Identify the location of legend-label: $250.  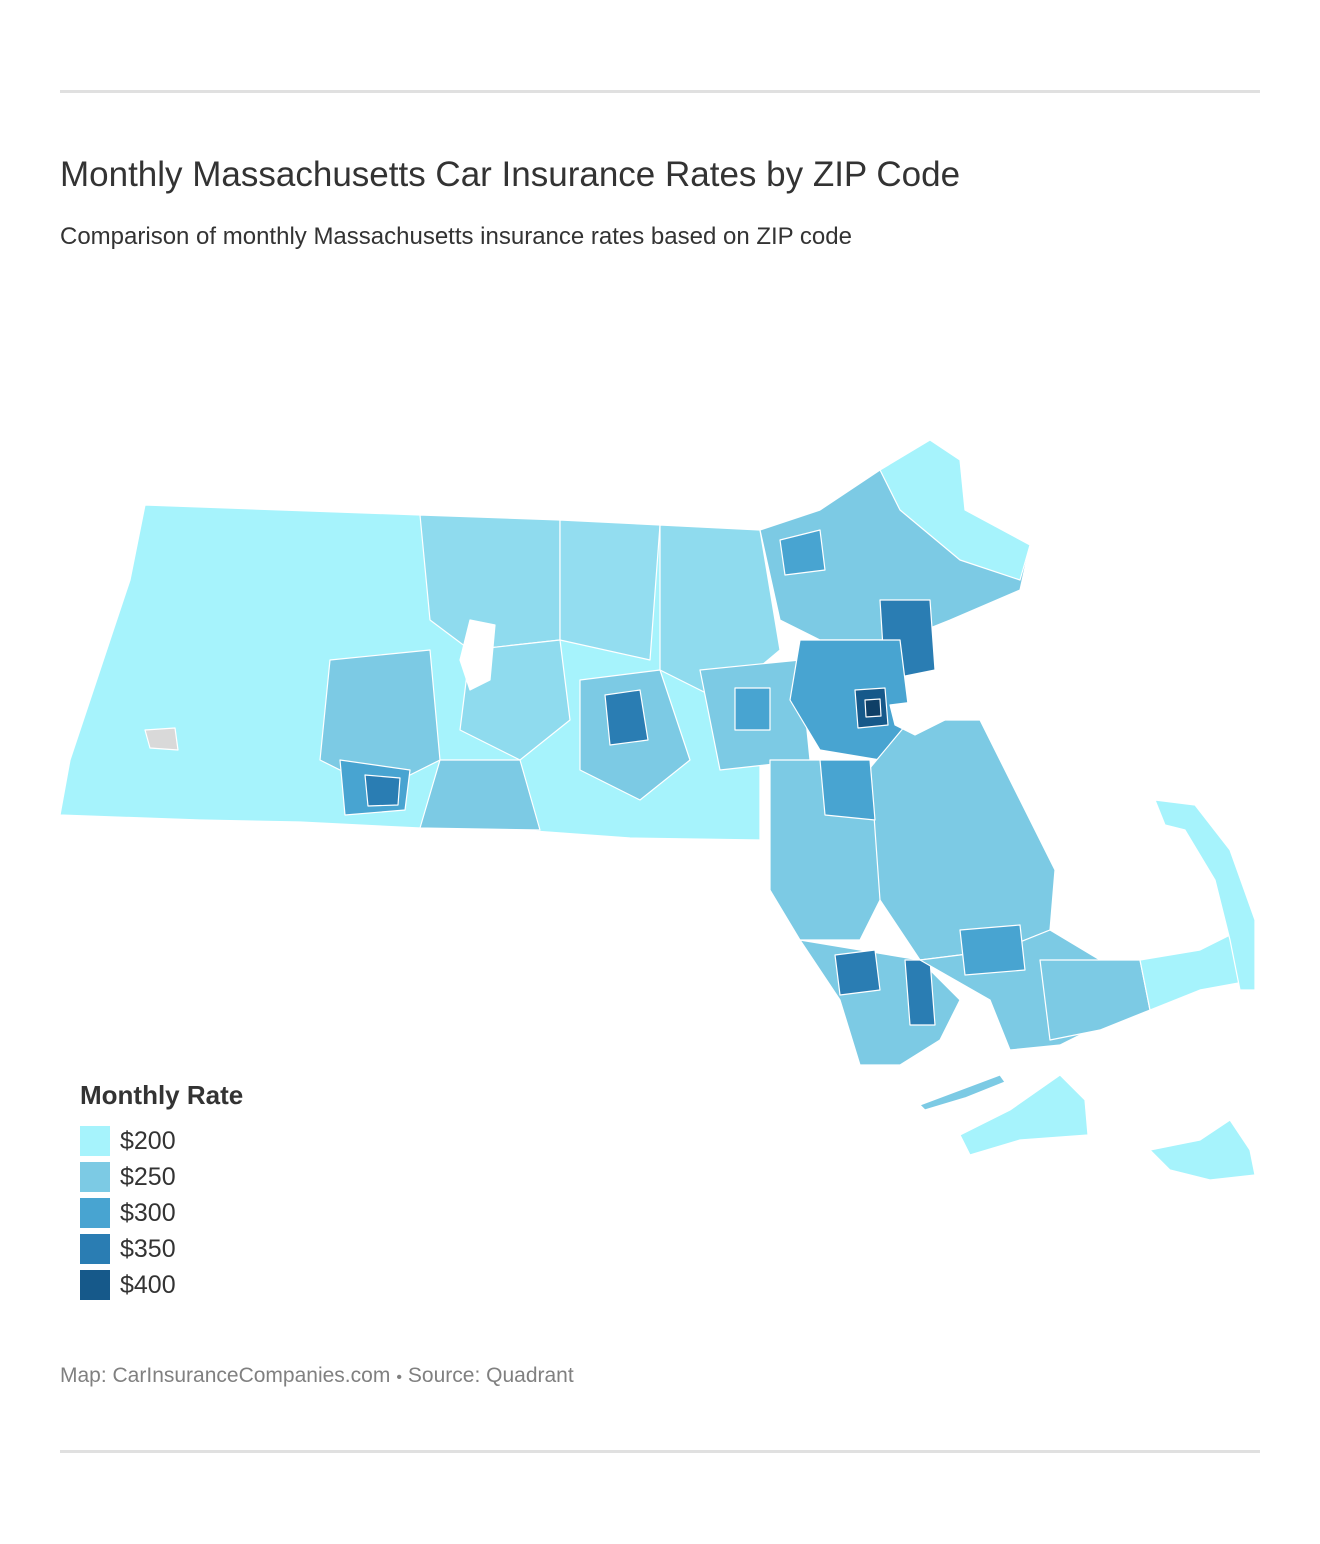
(148, 1176).